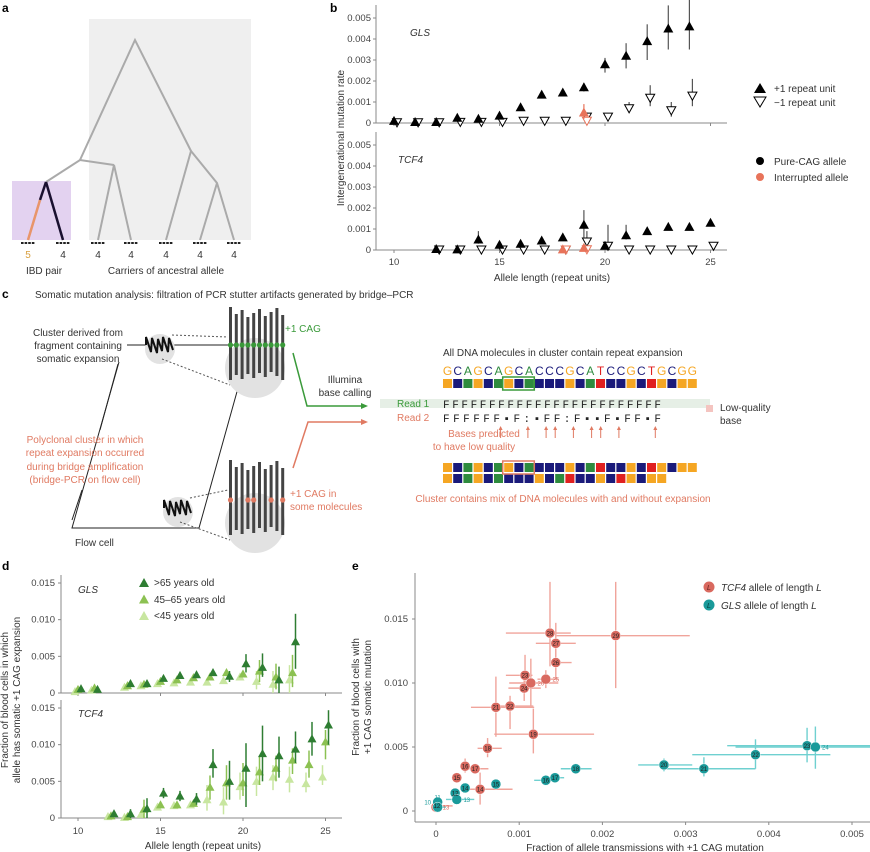  What do you see at coordinates (78, 346) in the screenshot?
I see `cluster-somatic-label: fragment containing` at bounding box center [78, 346].